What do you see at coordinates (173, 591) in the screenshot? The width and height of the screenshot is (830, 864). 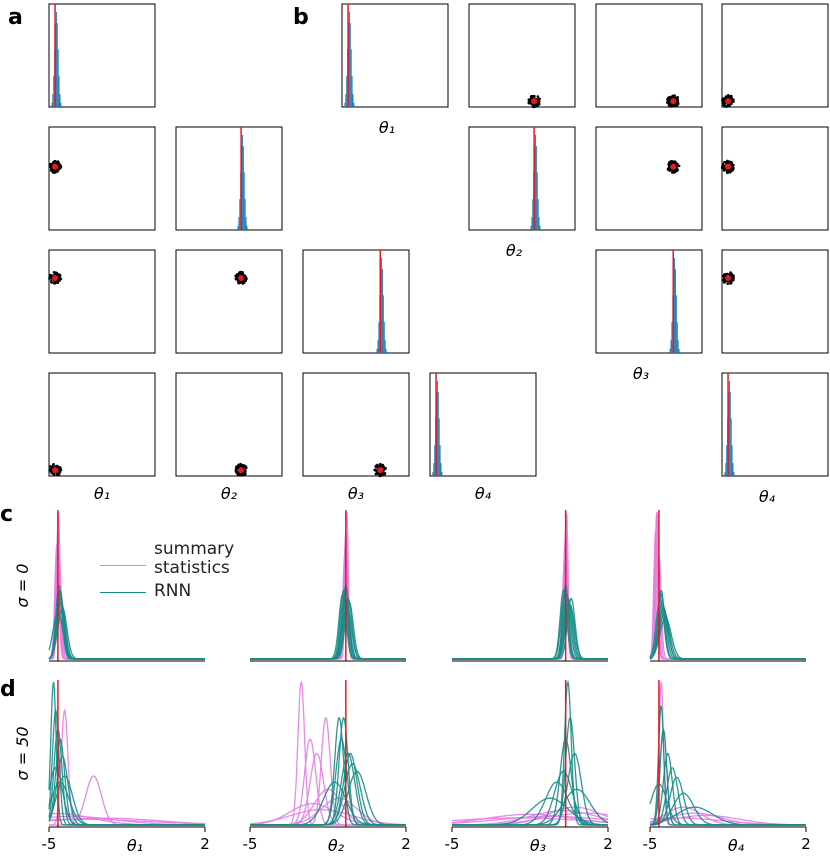 I see `legend-label: RNN` at bounding box center [173, 591].